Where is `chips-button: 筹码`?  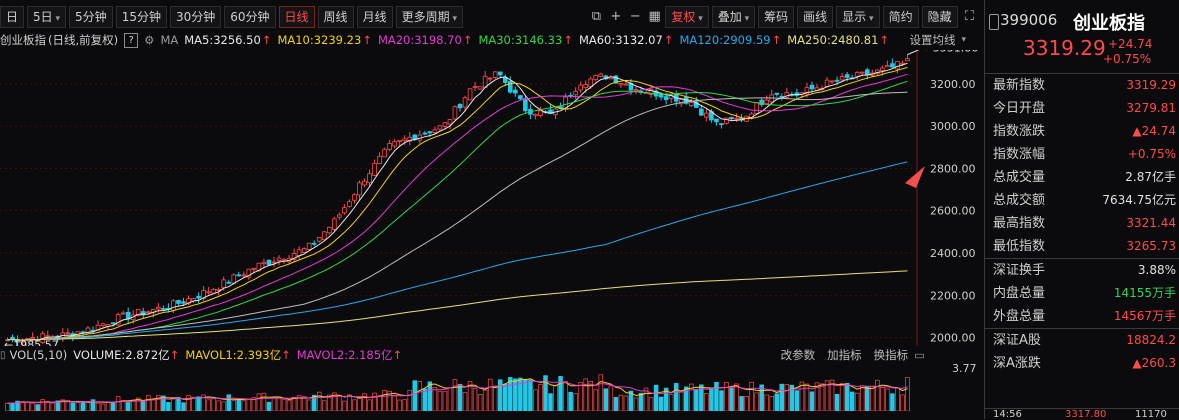 chips-button: 筹码 is located at coordinates (776, 17).